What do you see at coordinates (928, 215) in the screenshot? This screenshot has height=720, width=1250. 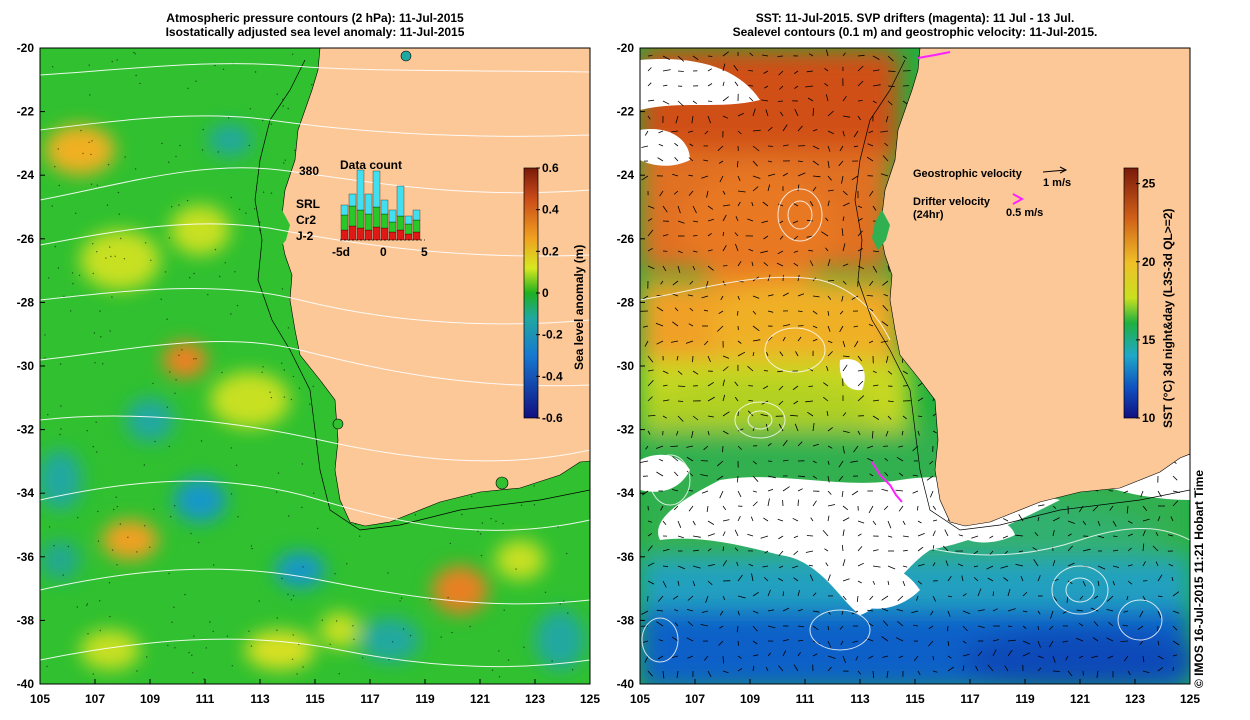 I see `drifter-velocity-sub: (24hr)` at bounding box center [928, 215].